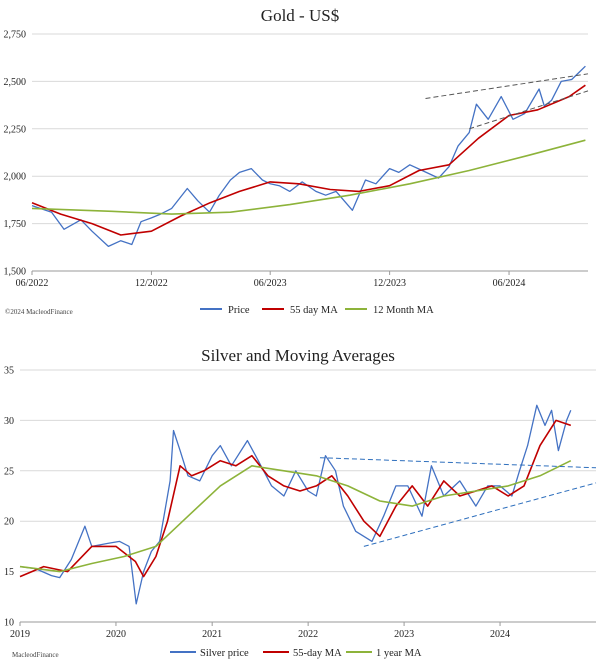 The width and height of the screenshot is (605, 663). Describe the element at coordinates (308, 634) in the screenshot. I see `silver-x-tick-label: 2022` at that location.